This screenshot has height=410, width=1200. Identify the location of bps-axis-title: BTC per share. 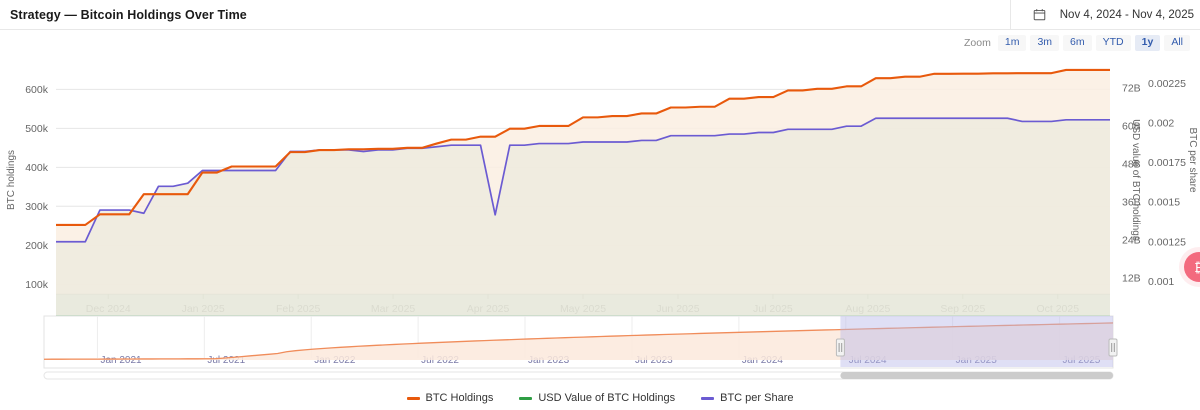
(1192, 159).